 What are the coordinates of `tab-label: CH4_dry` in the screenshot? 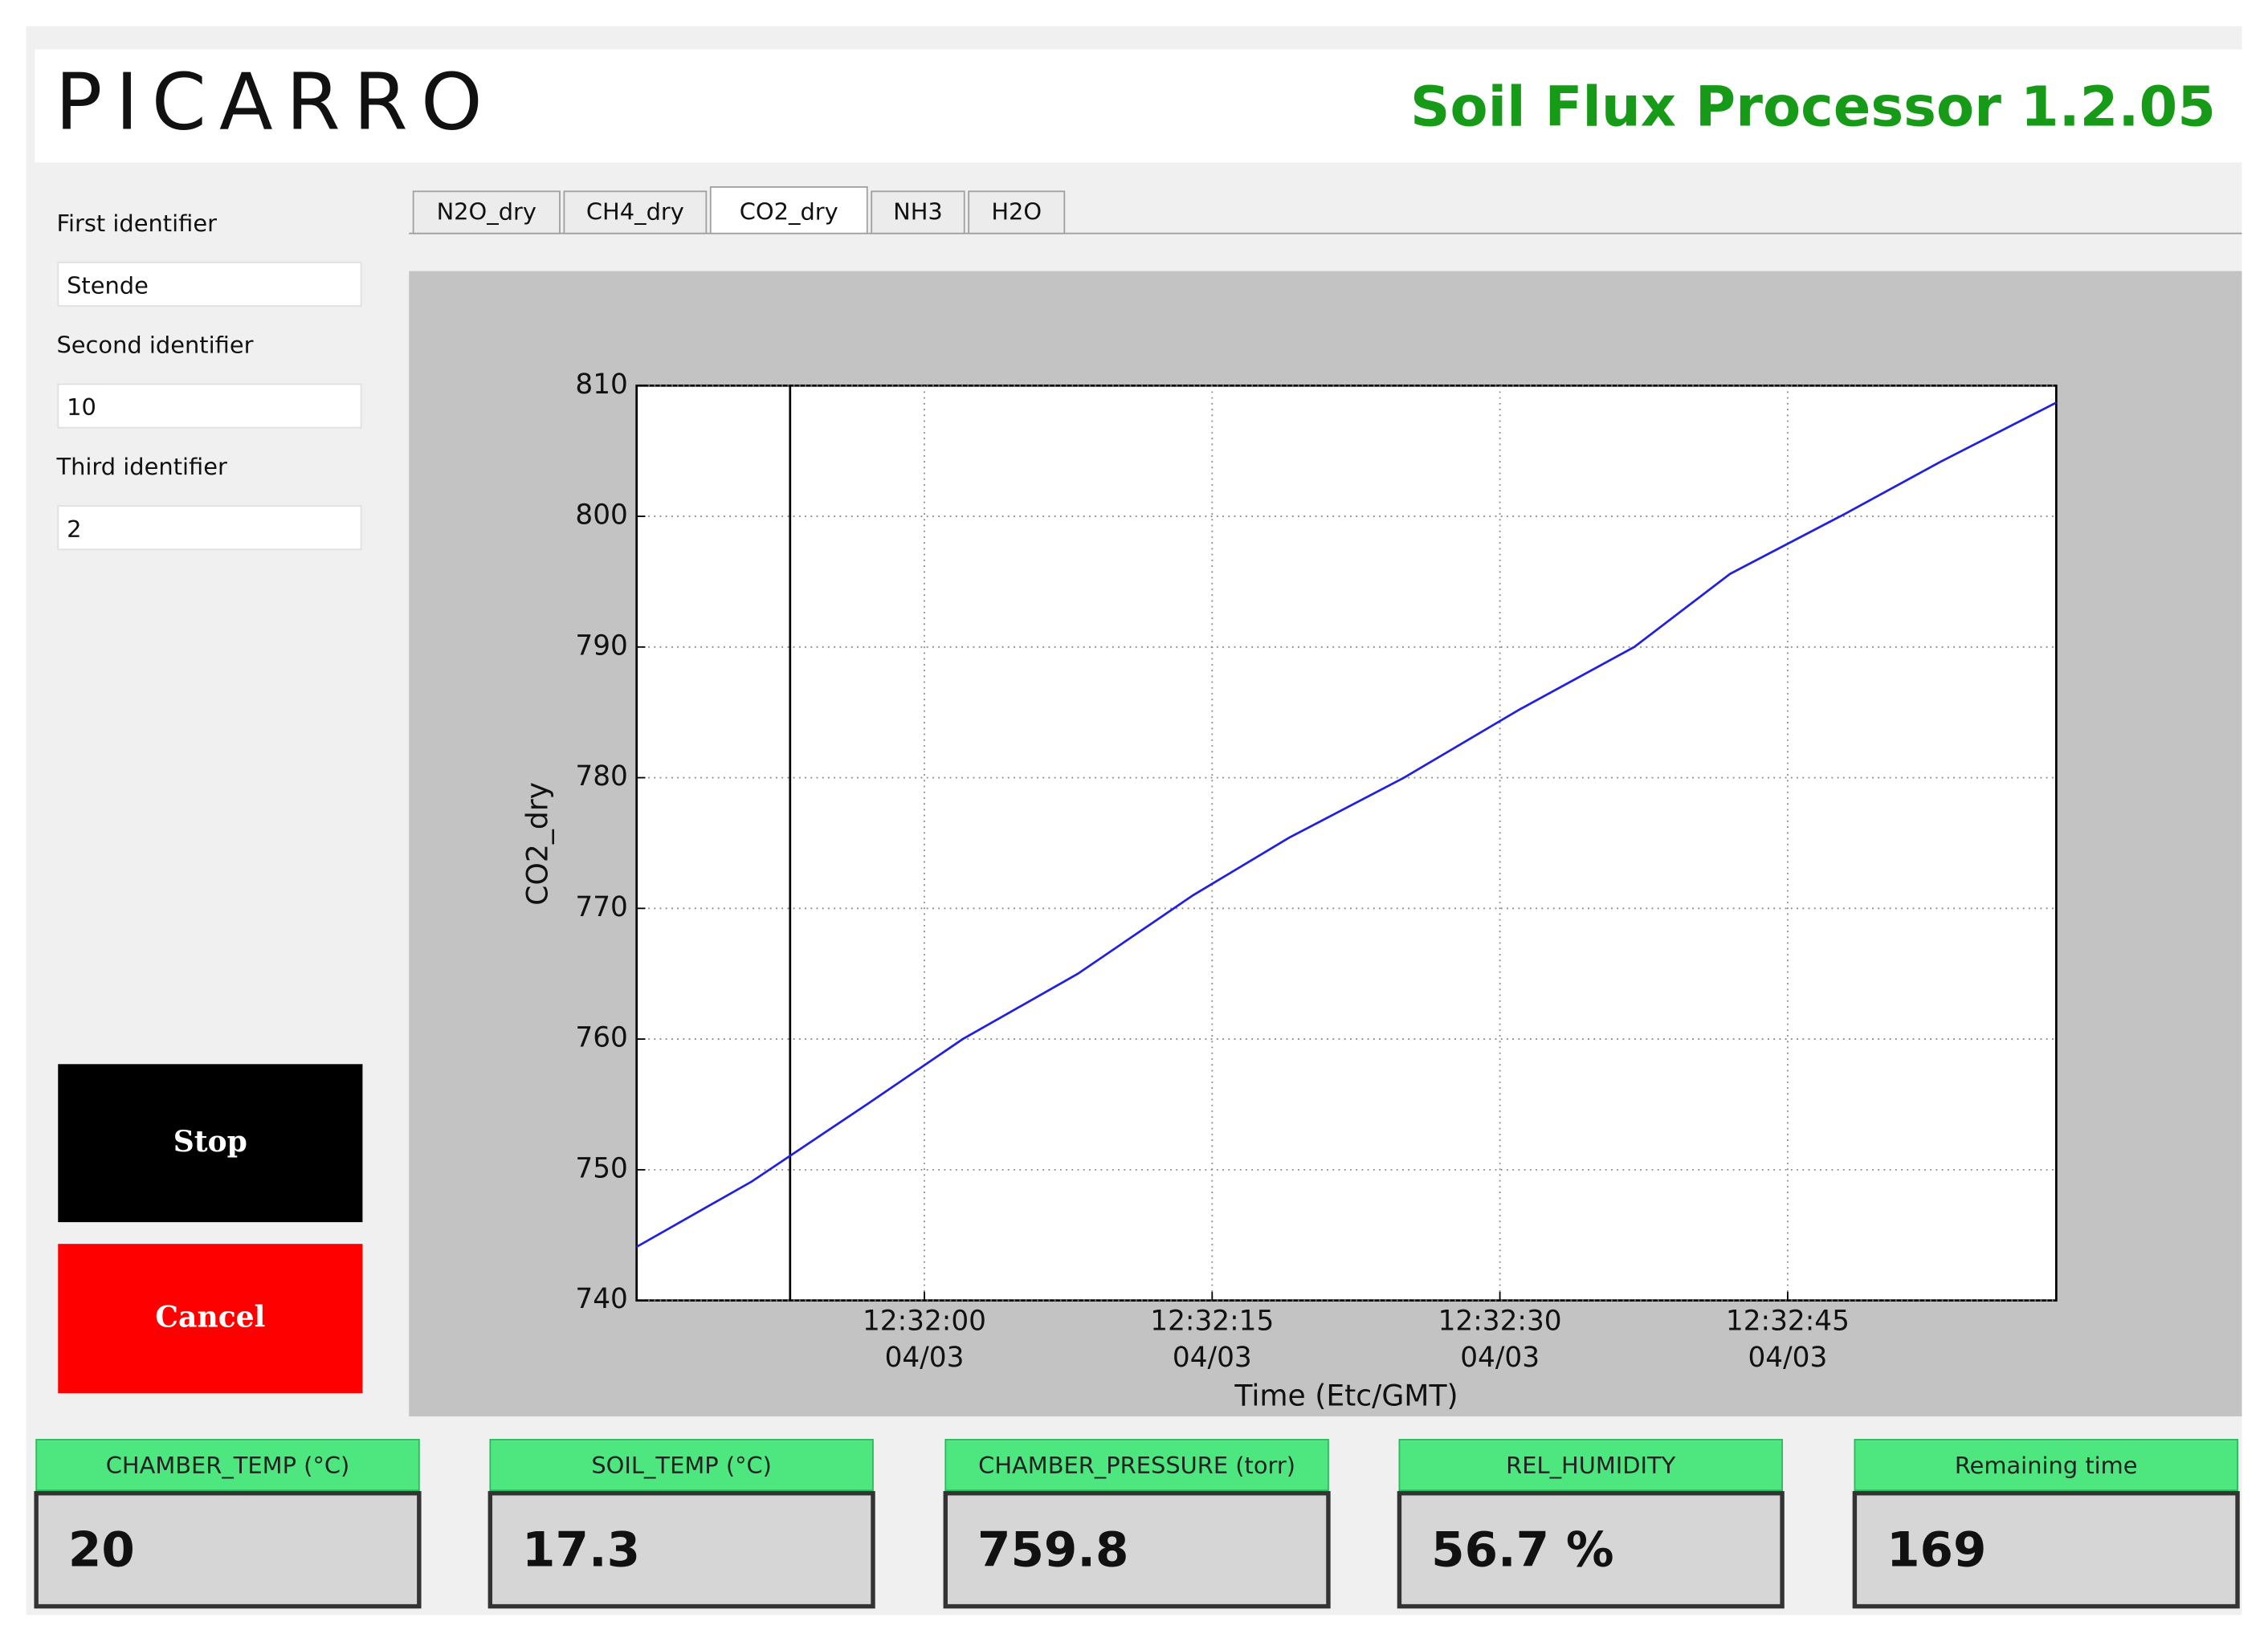 It's located at (635, 211).